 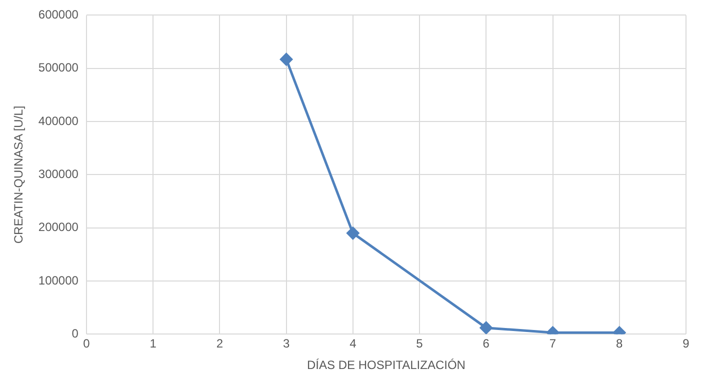 What do you see at coordinates (552, 343) in the screenshot?
I see `x-tick-label: 7` at bounding box center [552, 343].